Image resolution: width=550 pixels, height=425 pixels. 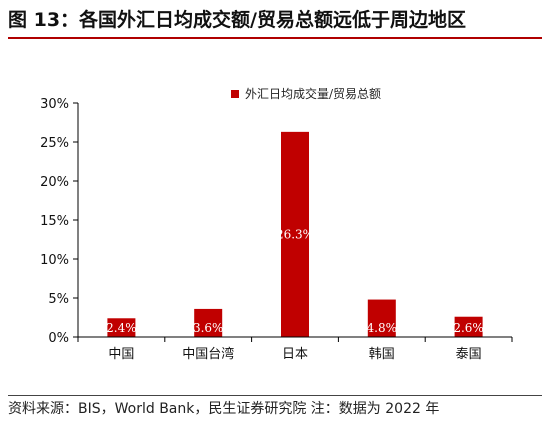 What do you see at coordinates (54, 260) in the screenshot?
I see `y-tick-label: 10%` at bounding box center [54, 260].